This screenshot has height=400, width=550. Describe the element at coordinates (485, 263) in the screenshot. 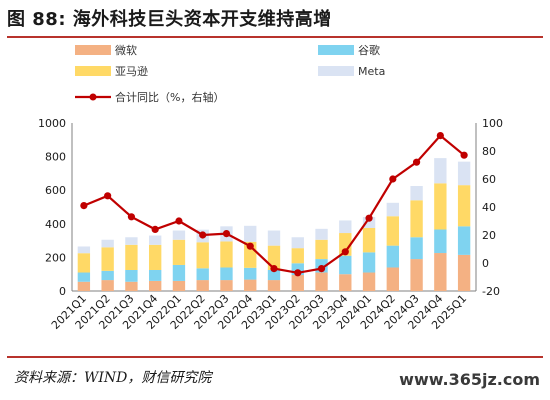

I see `y-right-tick-1: 0` at that location.